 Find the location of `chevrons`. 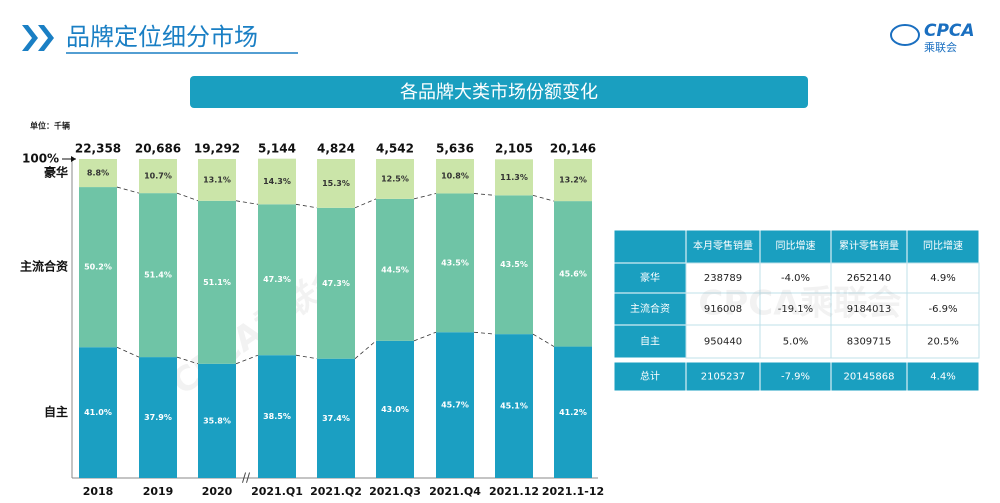

chevrons is located at coordinates (38, 38).